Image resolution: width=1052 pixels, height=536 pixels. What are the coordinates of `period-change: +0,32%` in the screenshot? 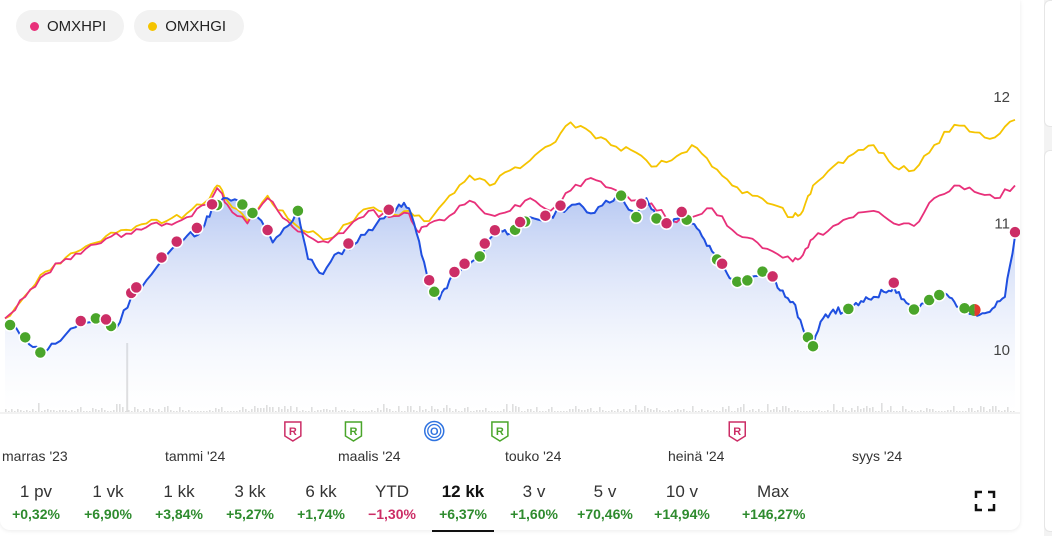 It's located at (36, 514).